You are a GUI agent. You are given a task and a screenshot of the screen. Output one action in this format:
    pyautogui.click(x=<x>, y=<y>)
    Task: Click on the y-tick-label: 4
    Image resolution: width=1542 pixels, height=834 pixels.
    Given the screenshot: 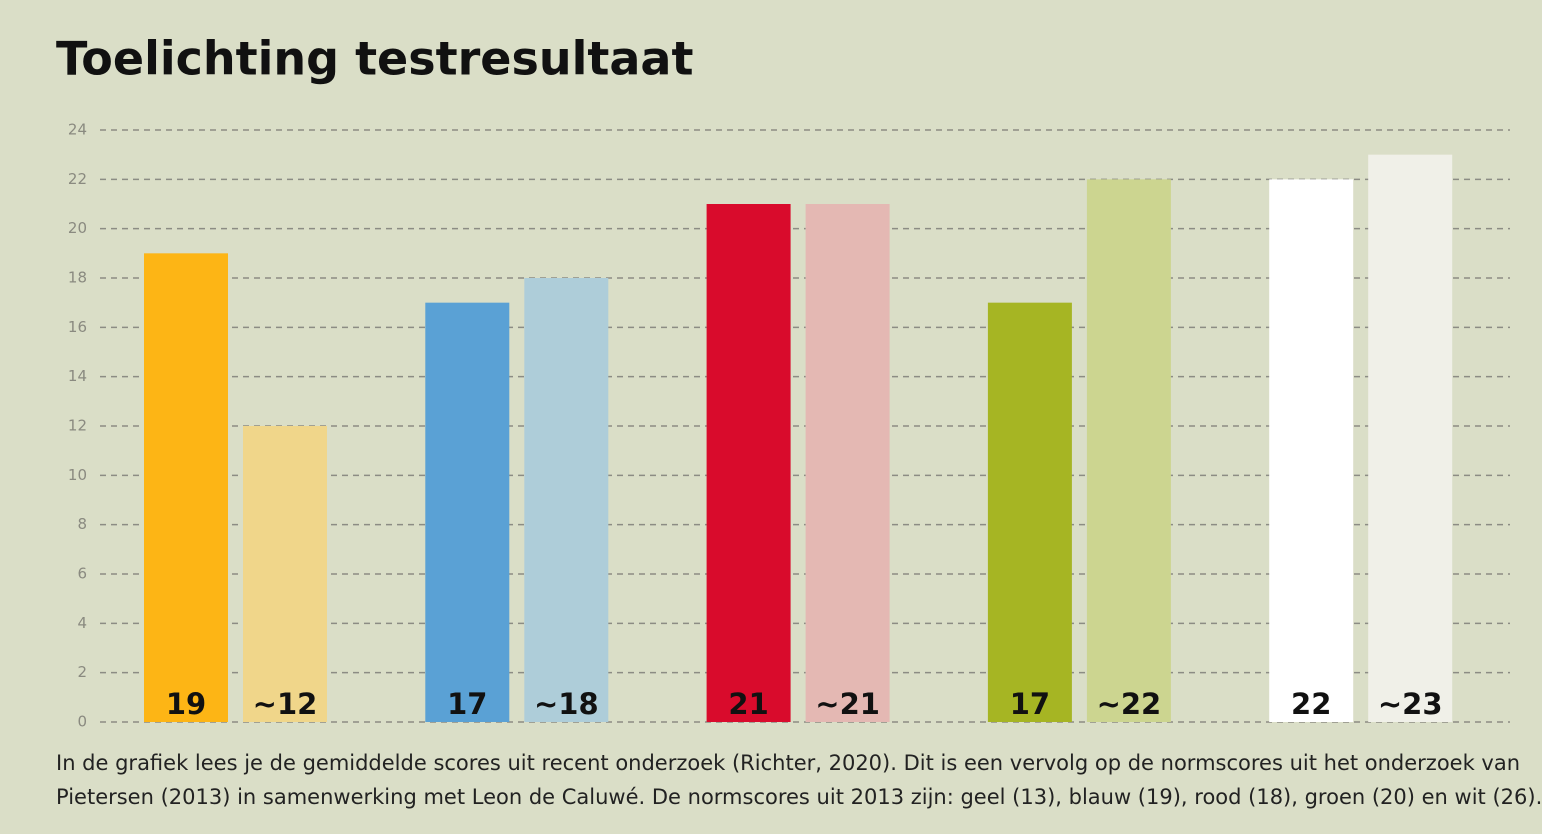 What is the action you would take?
    pyautogui.click(x=82, y=623)
    